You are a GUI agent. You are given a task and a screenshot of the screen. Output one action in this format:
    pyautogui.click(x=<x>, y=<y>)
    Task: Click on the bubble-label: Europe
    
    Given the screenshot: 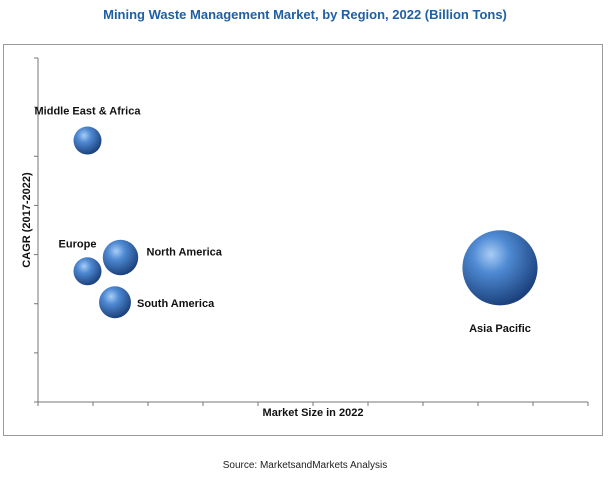 What is the action you would take?
    pyautogui.click(x=78, y=244)
    